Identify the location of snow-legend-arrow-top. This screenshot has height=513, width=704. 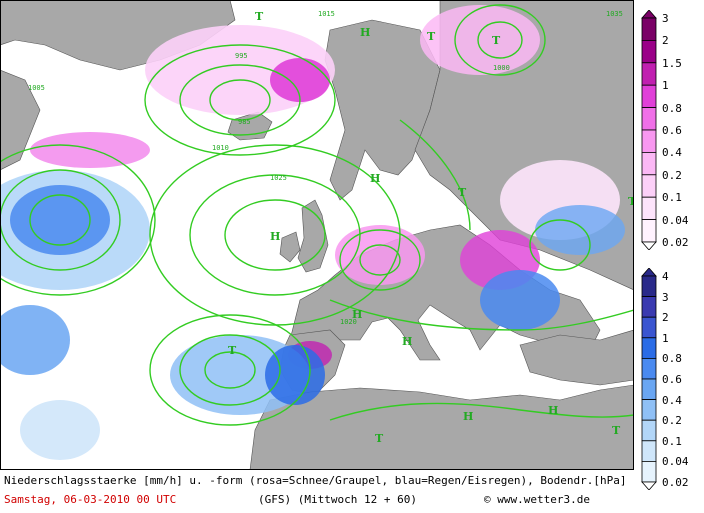
(649, 14).